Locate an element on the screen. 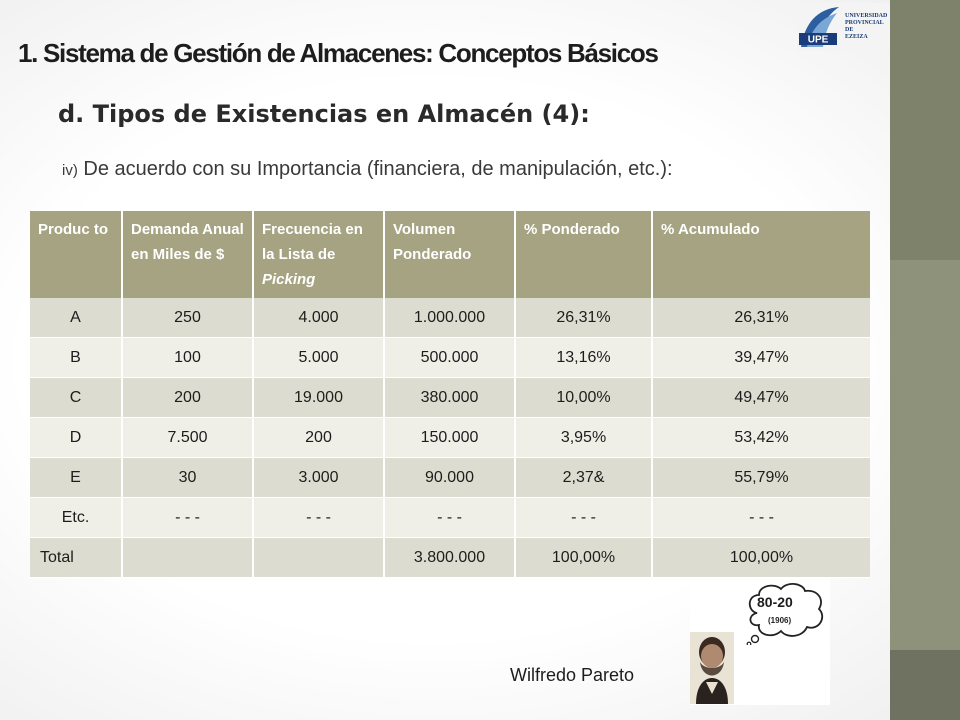  product-cell: A is located at coordinates (76, 318).